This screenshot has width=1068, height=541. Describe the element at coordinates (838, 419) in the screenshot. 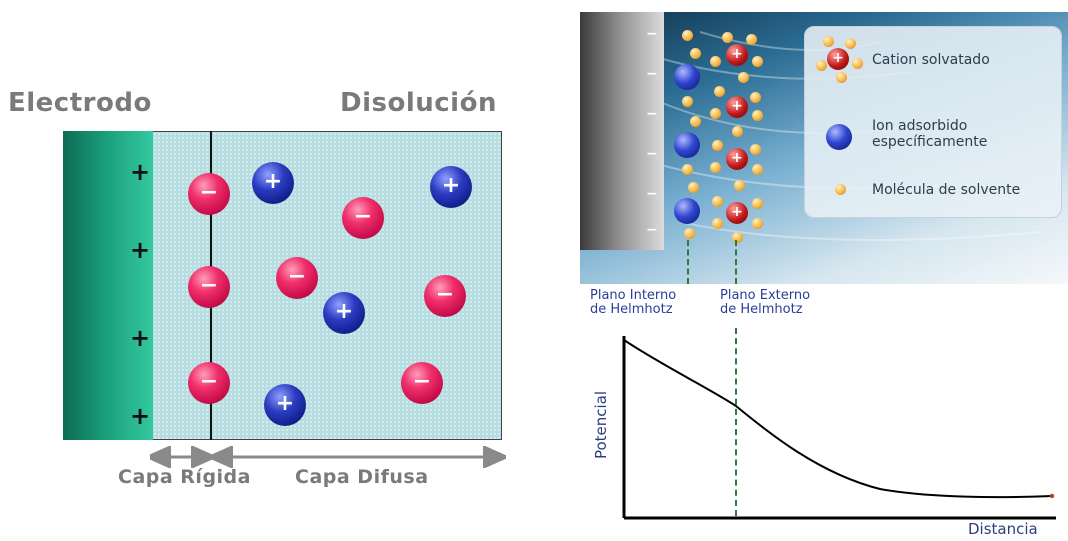

I see `potential-curve` at that location.